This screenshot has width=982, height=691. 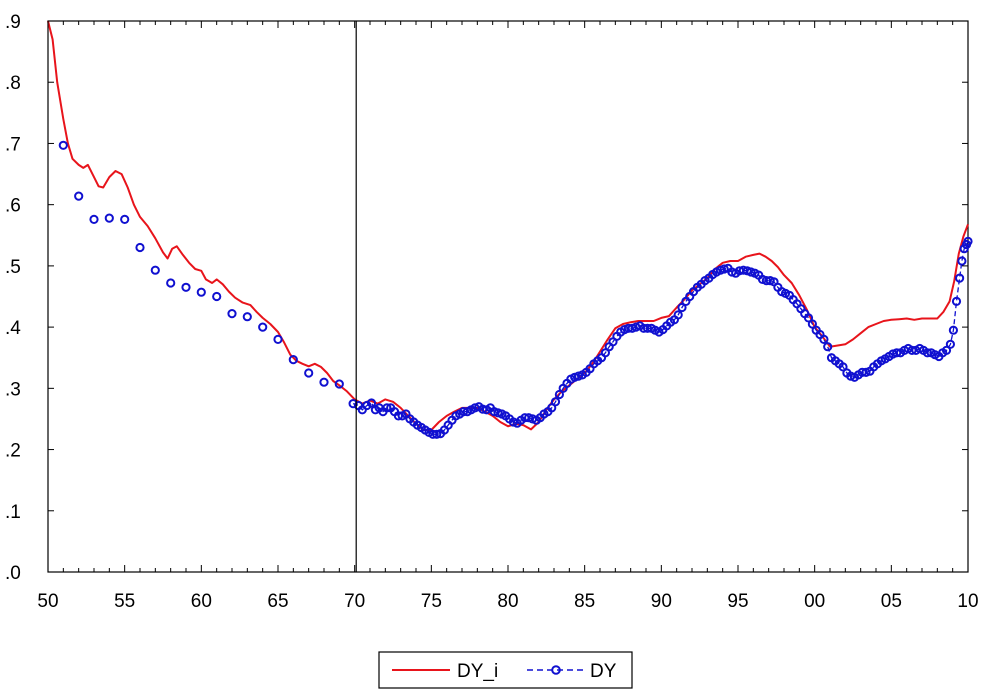 What do you see at coordinates (661, 601) in the screenshot?
I see `x-tick-label: 90` at bounding box center [661, 601].